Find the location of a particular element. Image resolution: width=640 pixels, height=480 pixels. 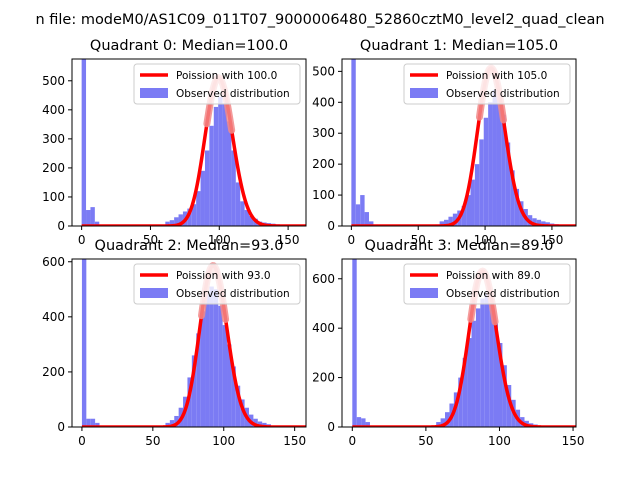

histogram-bars is located at coordinates (189, 142).